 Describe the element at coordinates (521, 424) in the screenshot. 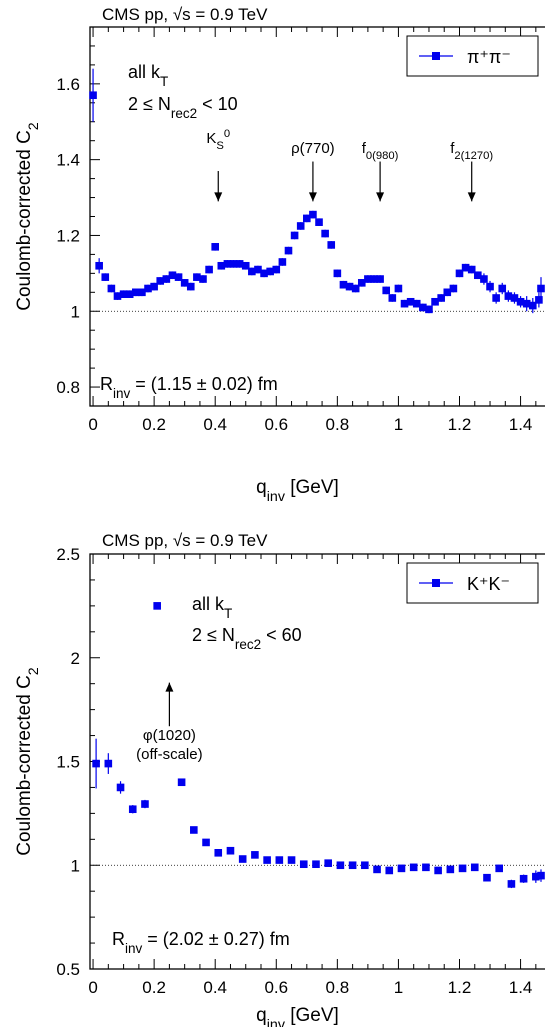

I see `x-tick-label: 1.4` at that location.